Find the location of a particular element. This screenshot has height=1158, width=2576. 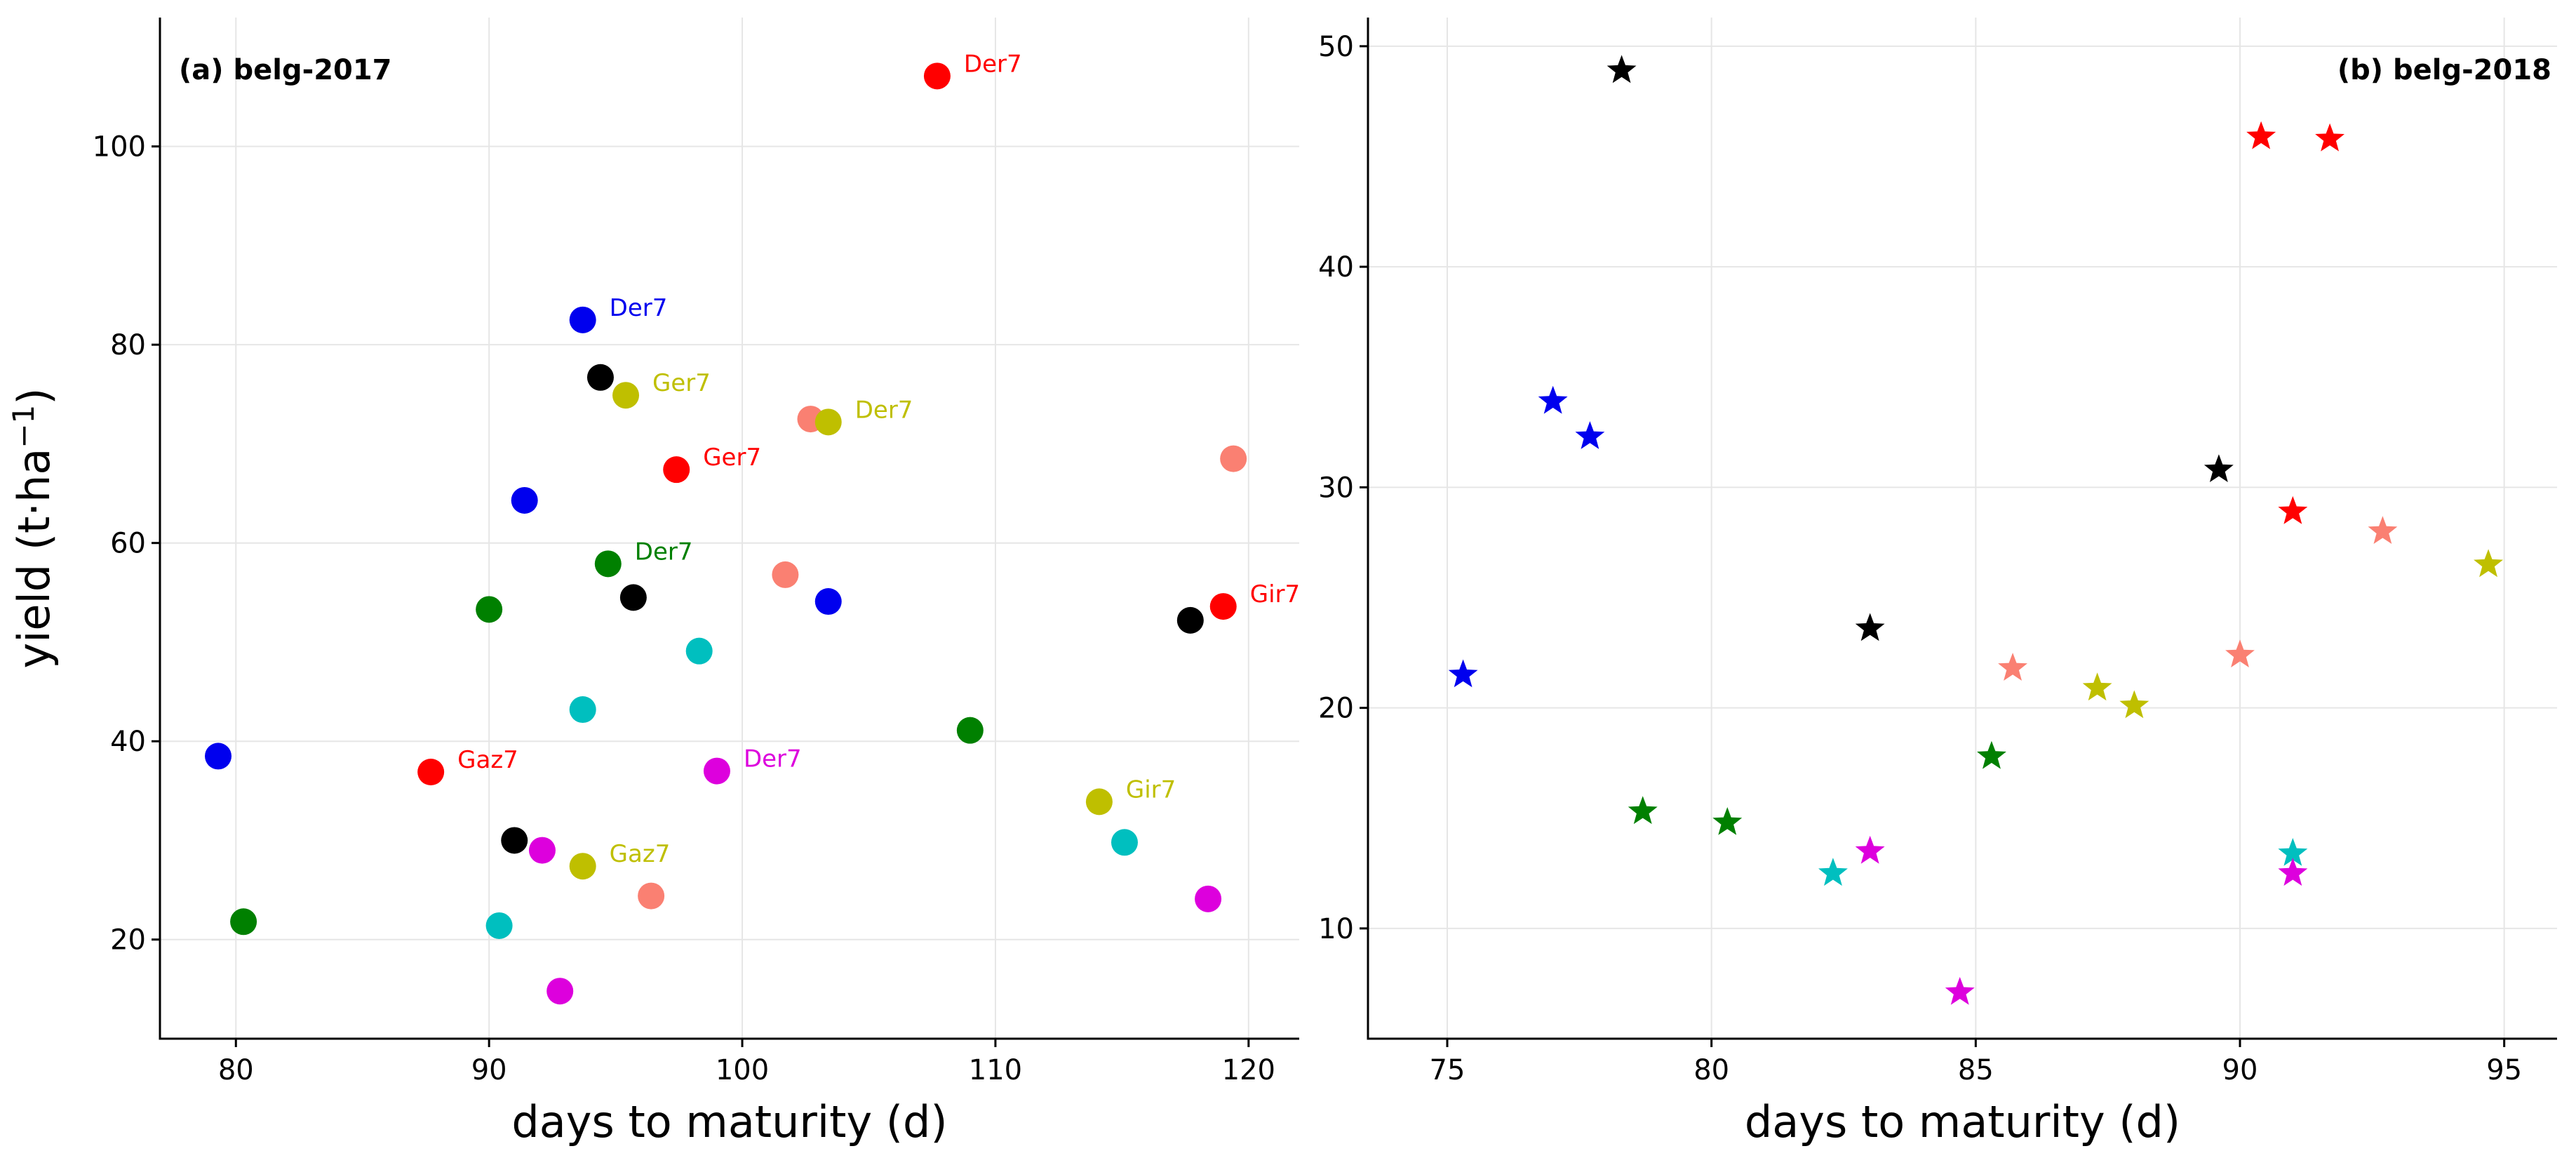

panel-a-x-axis-label: days to maturity (d) is located at coordinates (729, 1121).